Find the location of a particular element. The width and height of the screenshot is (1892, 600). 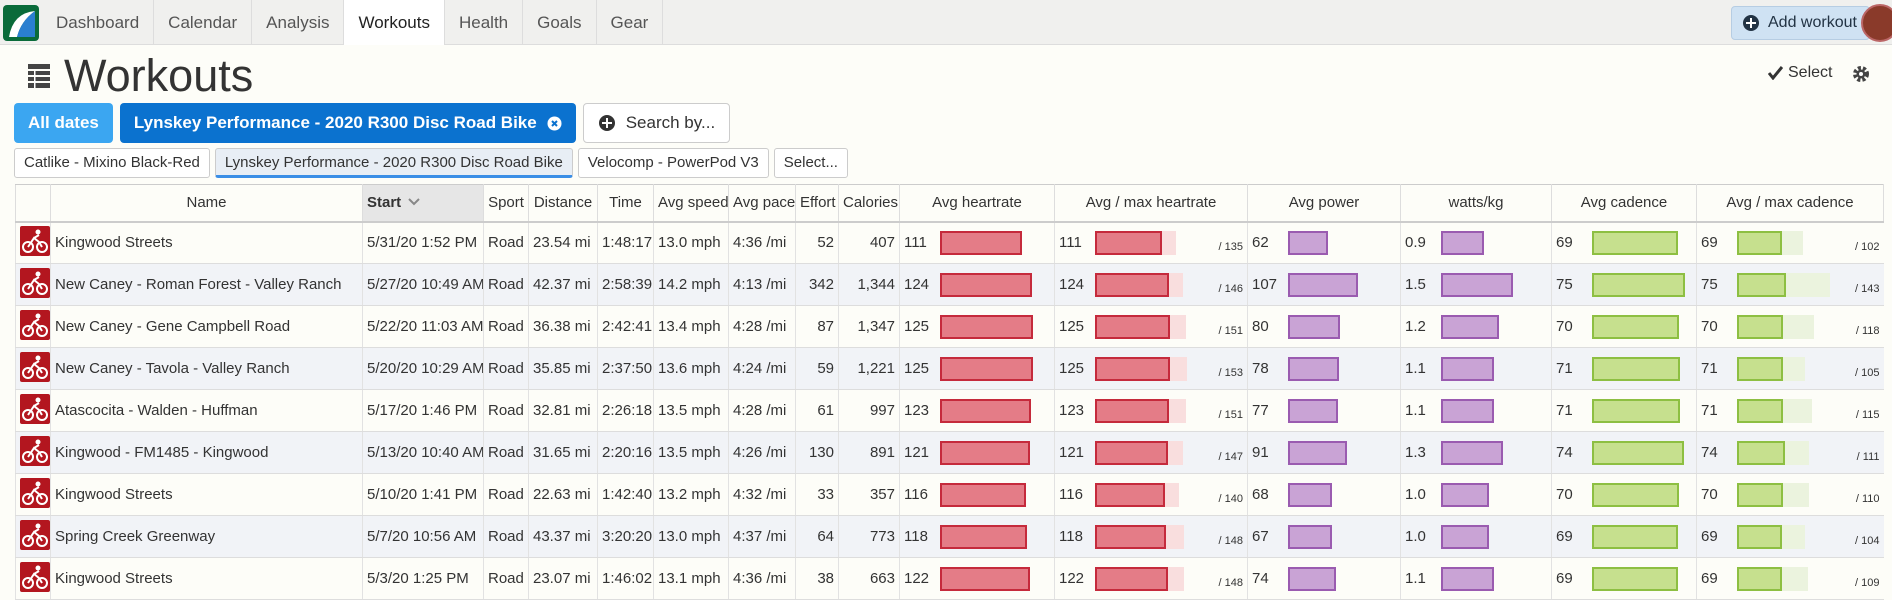

cell-value: 68 is located at coordinates (1260, 494).